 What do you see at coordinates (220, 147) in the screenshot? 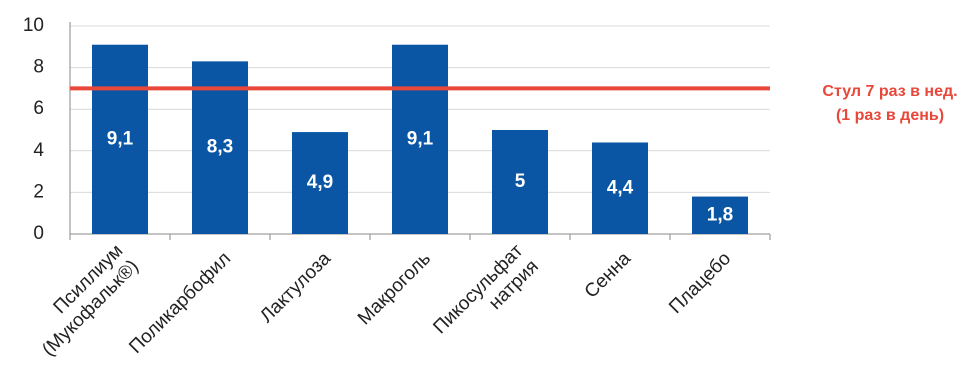
I see `value-label: 8,3` at bounding box center [220, 147].